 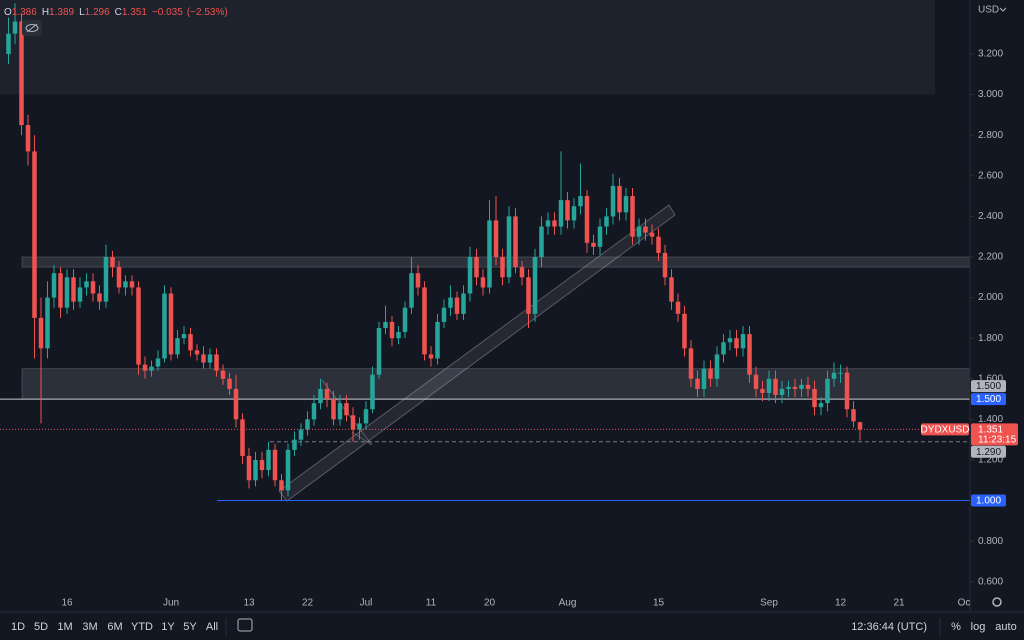 I want to click on ohlc-value: 1.296, so click(x=97, y=12).